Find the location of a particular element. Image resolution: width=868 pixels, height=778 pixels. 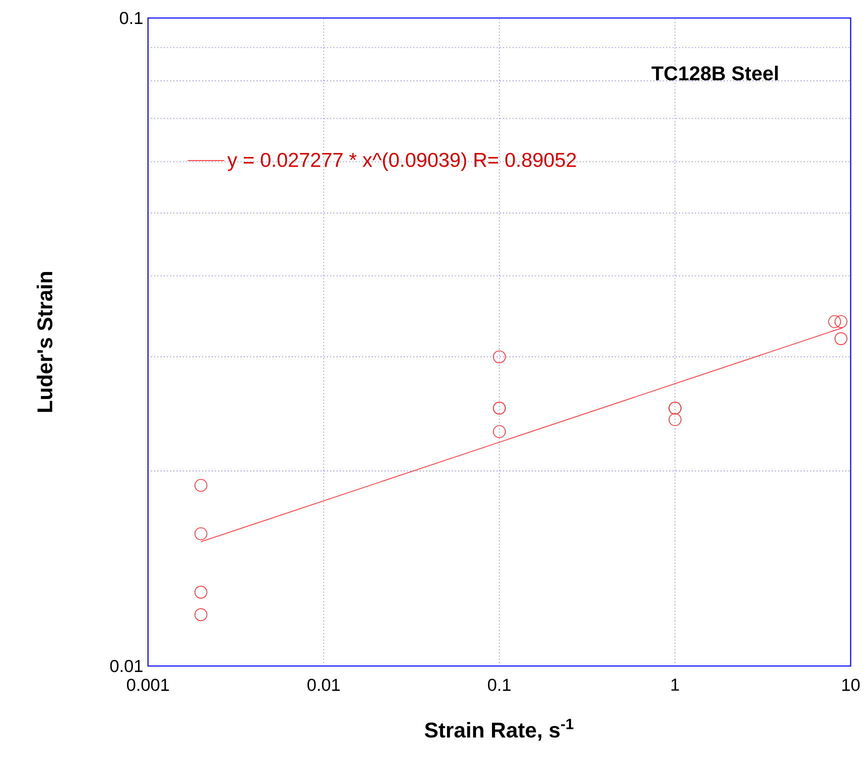

x-tick-label: 0.01 is located at coordinates (323, 684).